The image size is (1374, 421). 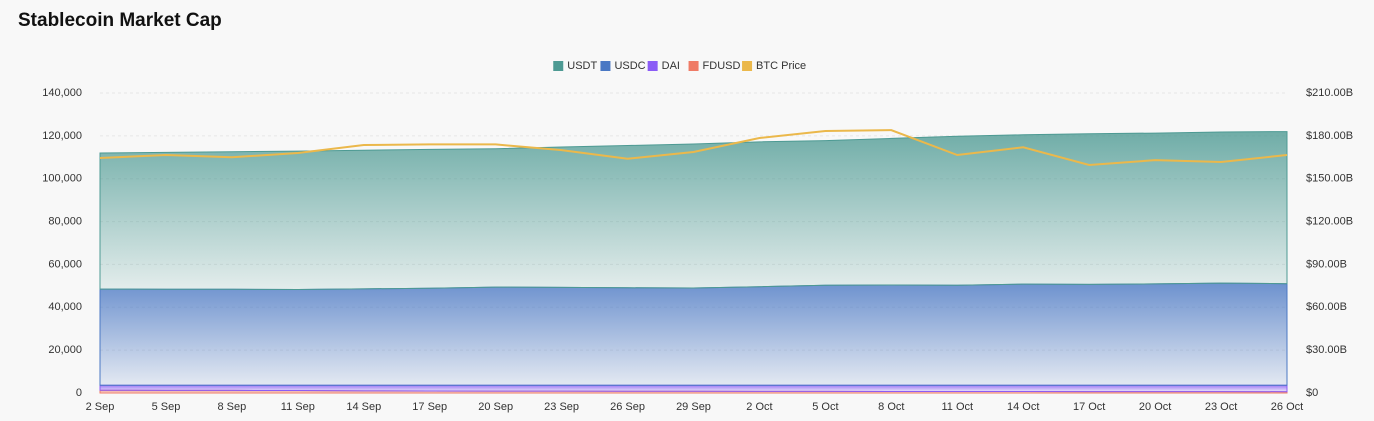 I want to click on y2-tick-label: $180.00B, so click(x=1329, y=136).